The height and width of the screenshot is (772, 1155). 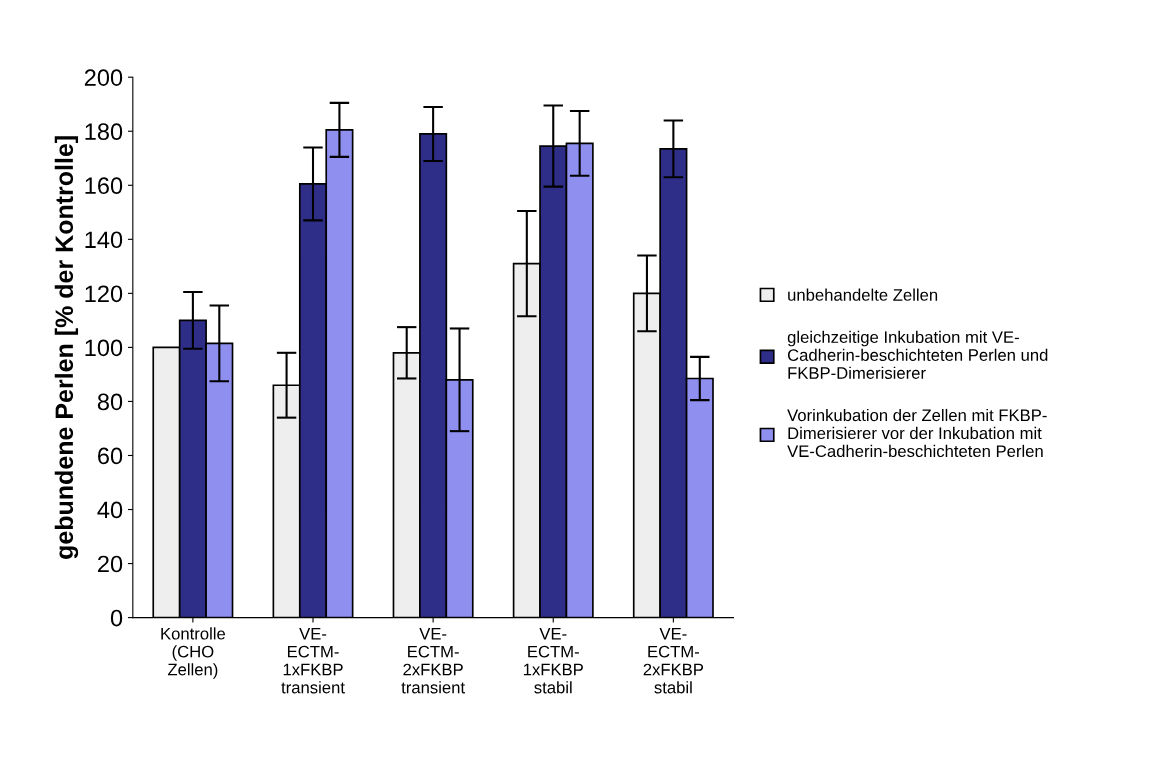 What do you see at coordinates (917, 433) in the screenshot?
I see `legend-label: Vorinkubation der Zellen mit FKBP- Dimerisierer vor der Inkubation mit VE-Cadherin-beschichteten Perlen` at bounding box center [917, 433].